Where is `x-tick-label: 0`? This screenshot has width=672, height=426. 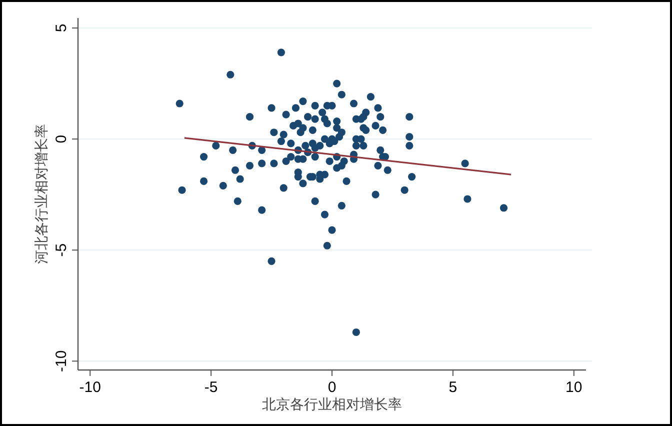
x-tick-label: 0 is located at coordinates (332, 387).